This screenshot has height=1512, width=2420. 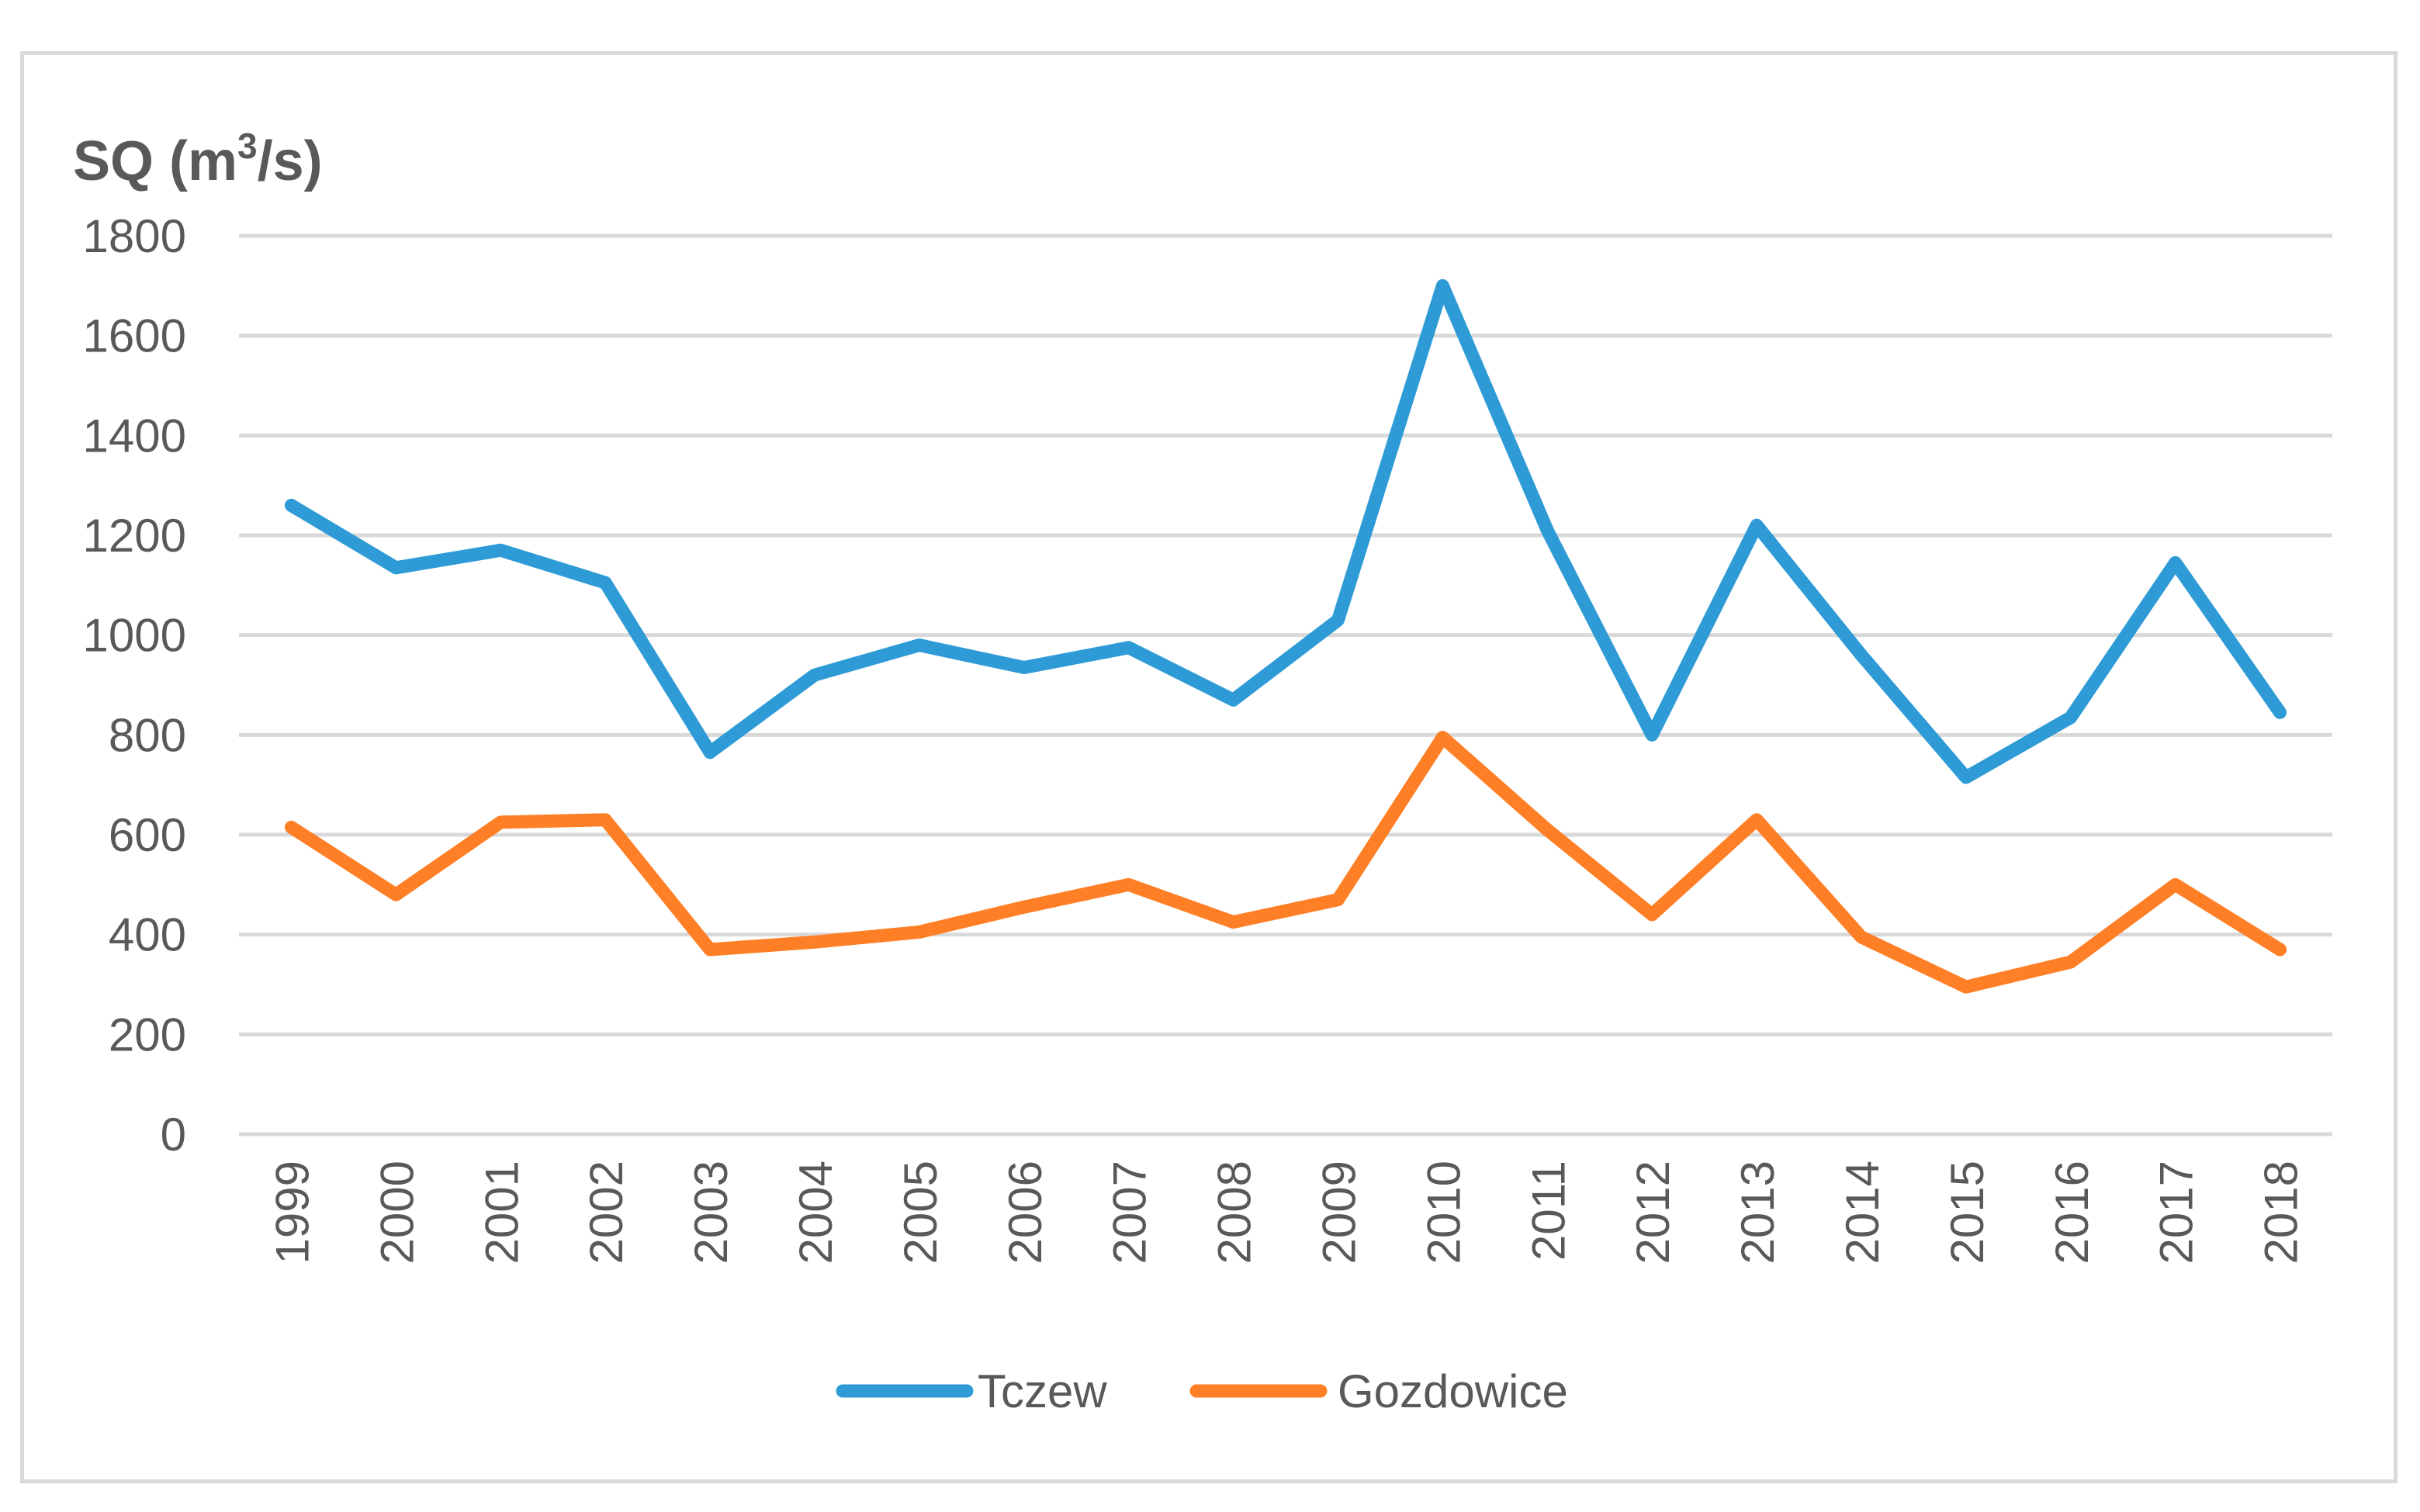 What do you see at coordinates (1042, 1391) in the screenshot?
I see `legend-label-tczew: Tczew` at bounding box center [1042, 1391].